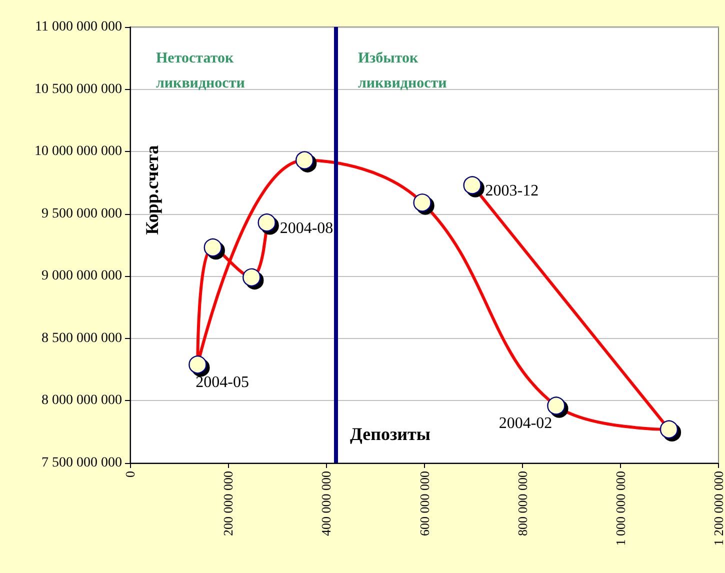 This screenshot has width=725, height=573. I want to click on x-tick-label: 800 000 000, so click(522, 503).